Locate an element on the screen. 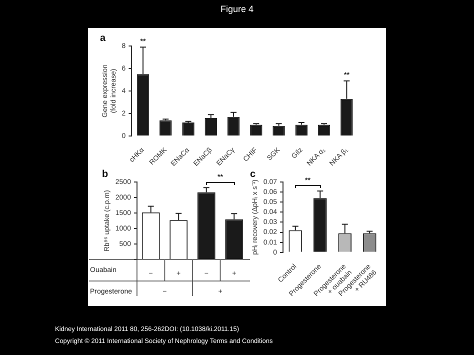 This screenshot has width=474, height=355. chart-title: b is located at coordinates (105, 174).